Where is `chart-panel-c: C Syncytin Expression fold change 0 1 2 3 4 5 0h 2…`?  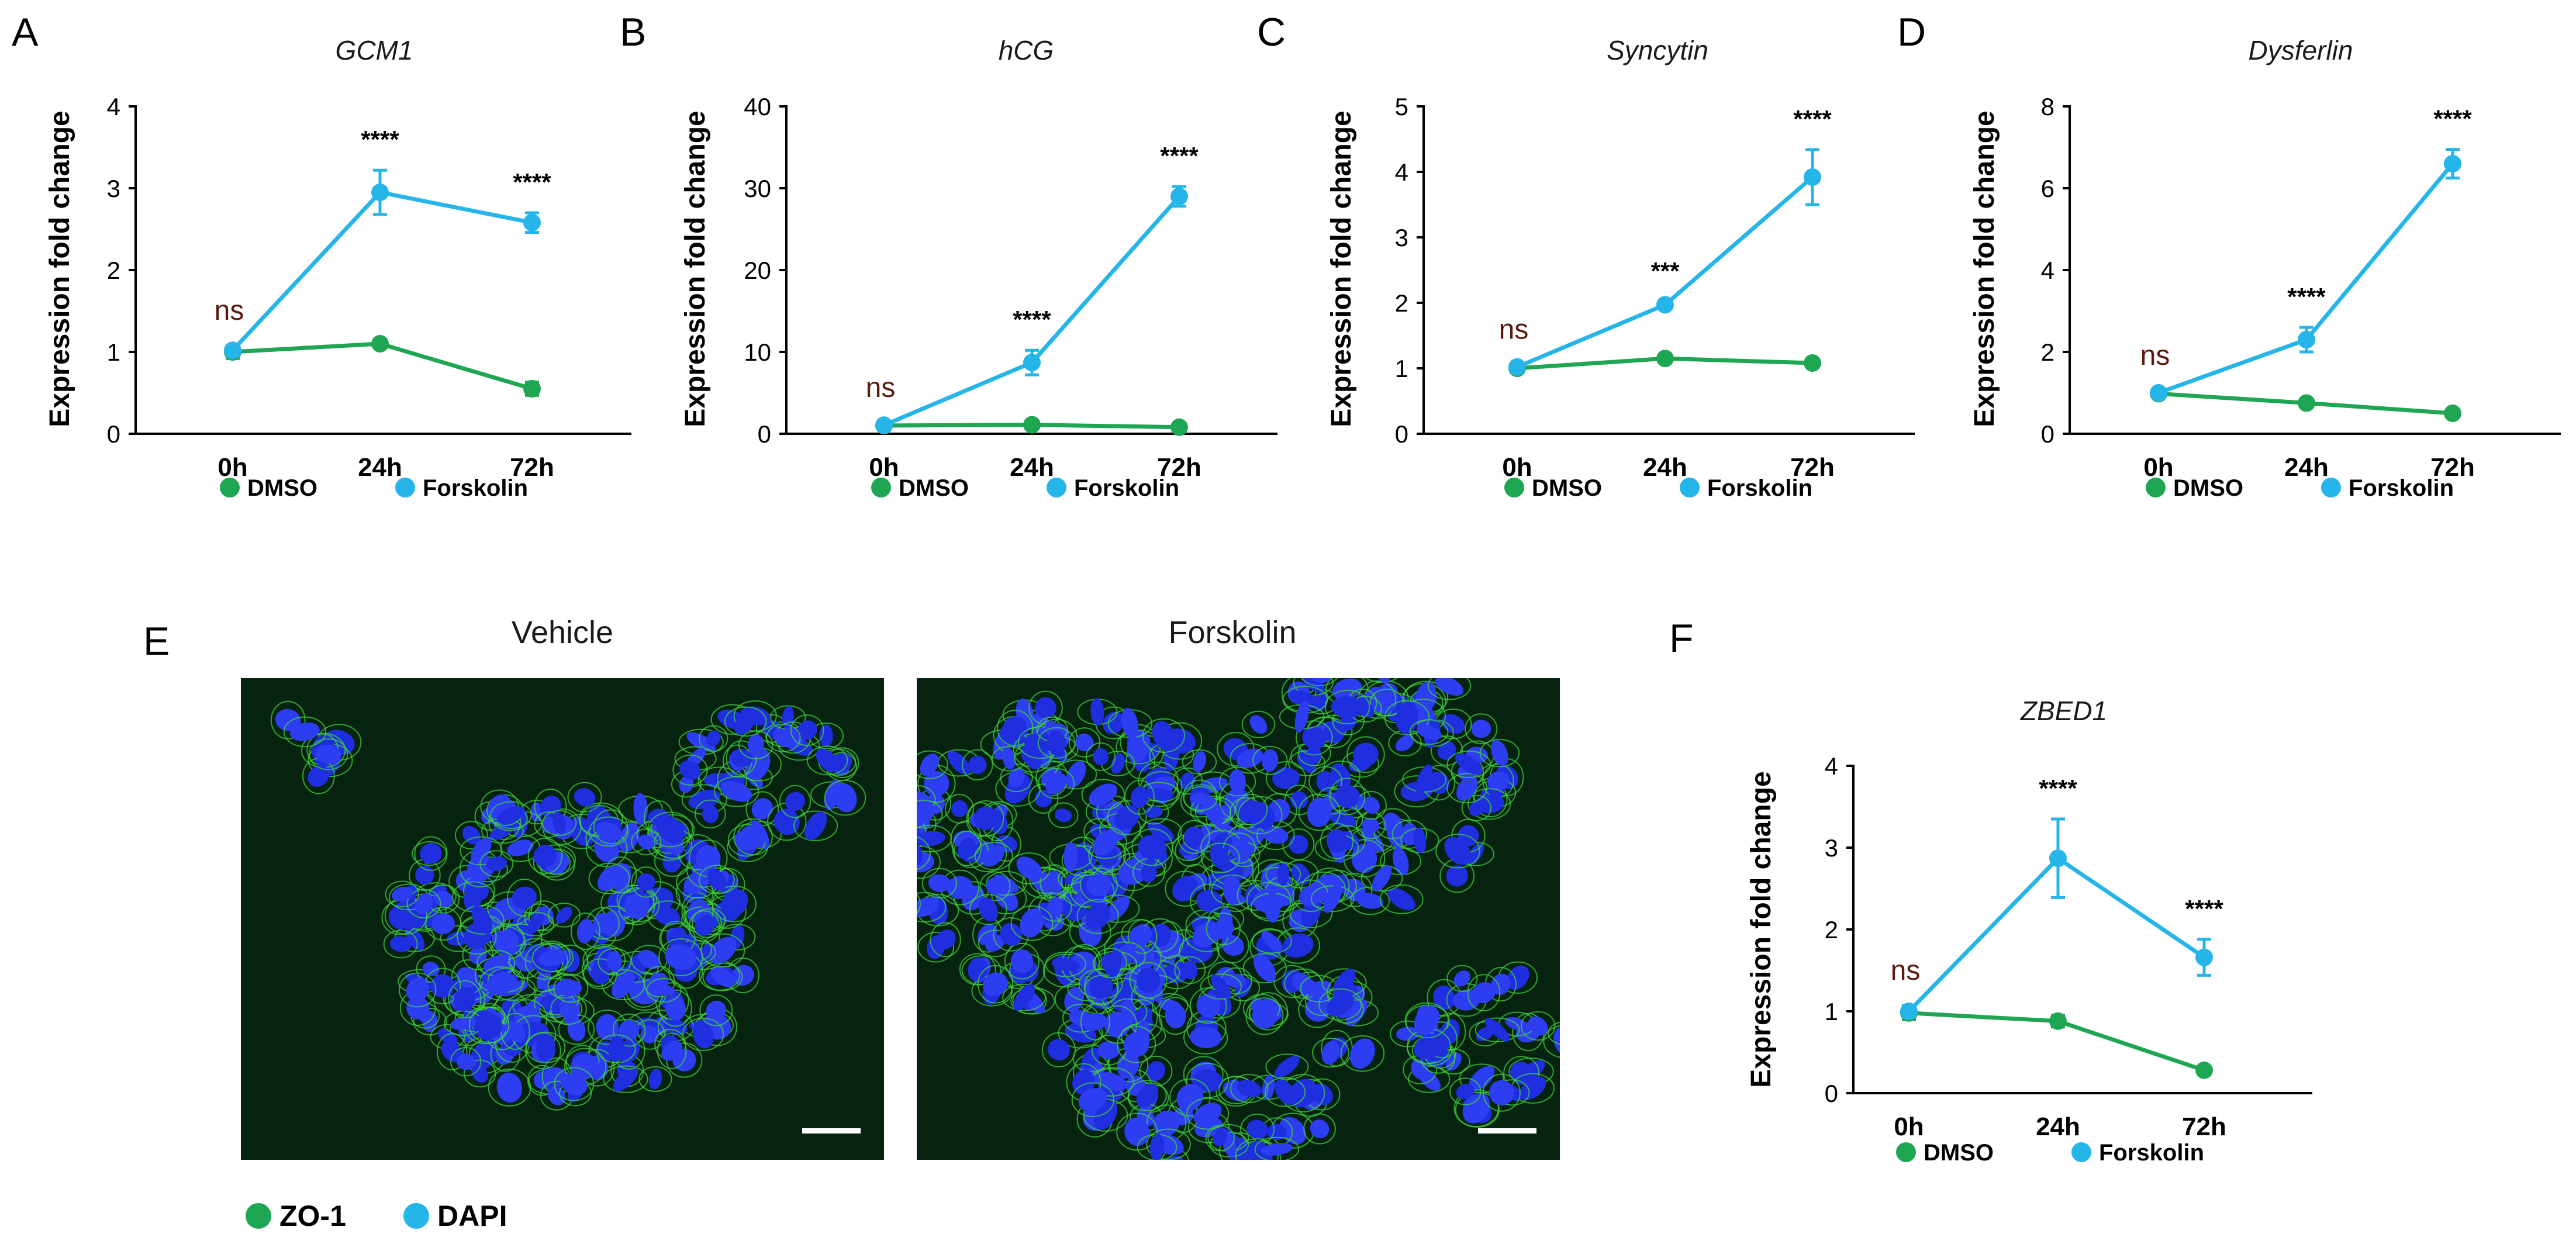
chart-panel-c: C Syncytin Expression fold change 0 1 2 3 4 5 0h 2… is located at coordinates (1586, 256).